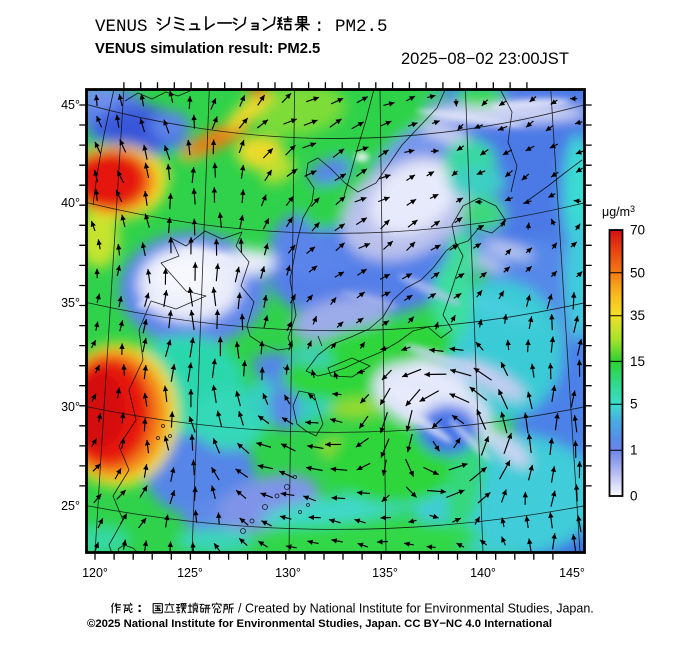  I want to click on svg-text: 70, so click(637, 230).